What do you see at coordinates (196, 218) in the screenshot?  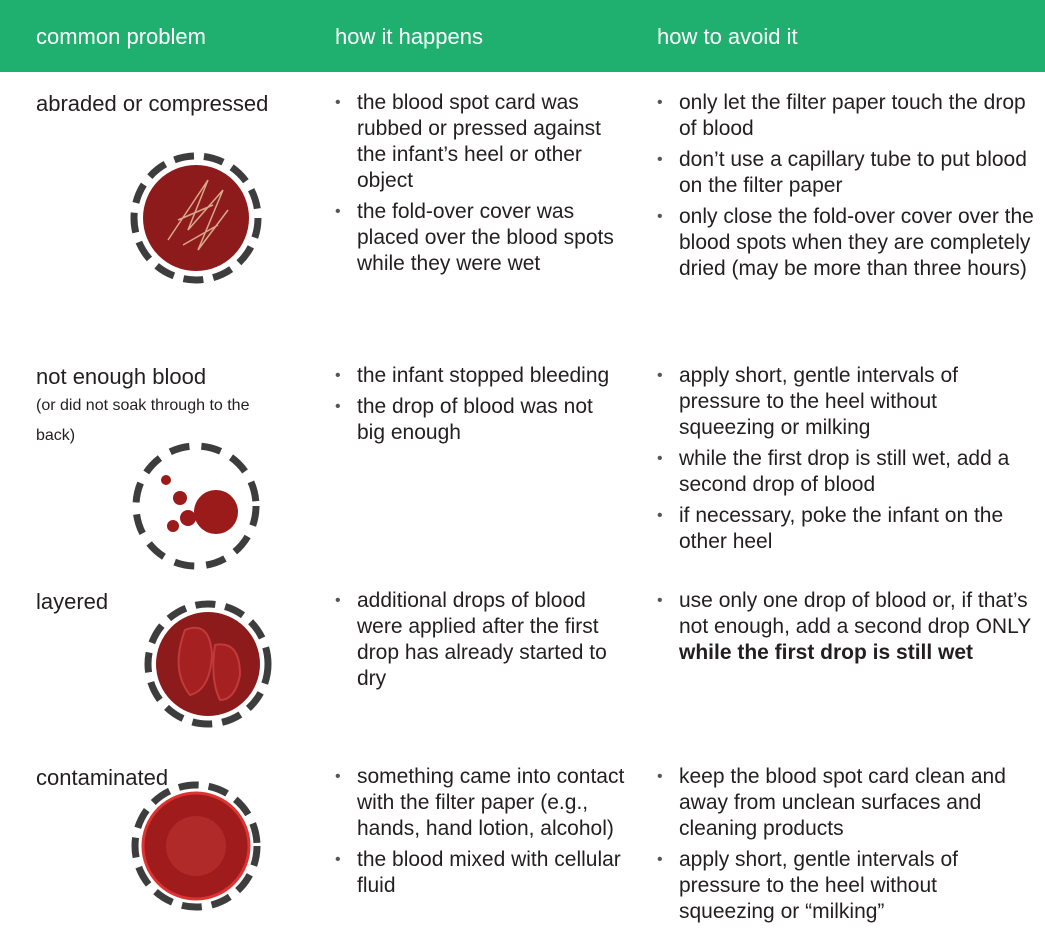 I see `abraded-spot-icon` at bounding box center [196, 218].